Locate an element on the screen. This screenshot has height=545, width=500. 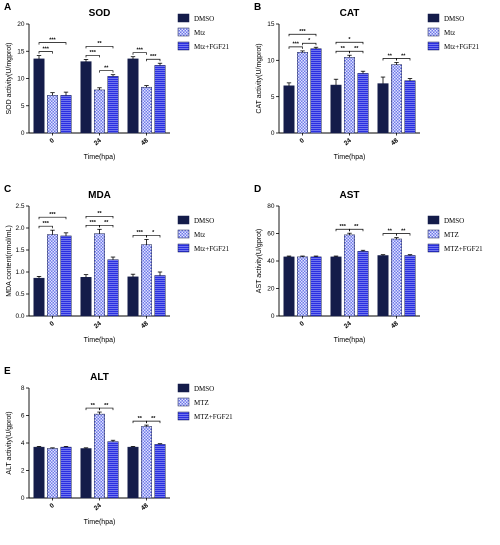
panel-letter-b: B is located at coordinates (257, 7).